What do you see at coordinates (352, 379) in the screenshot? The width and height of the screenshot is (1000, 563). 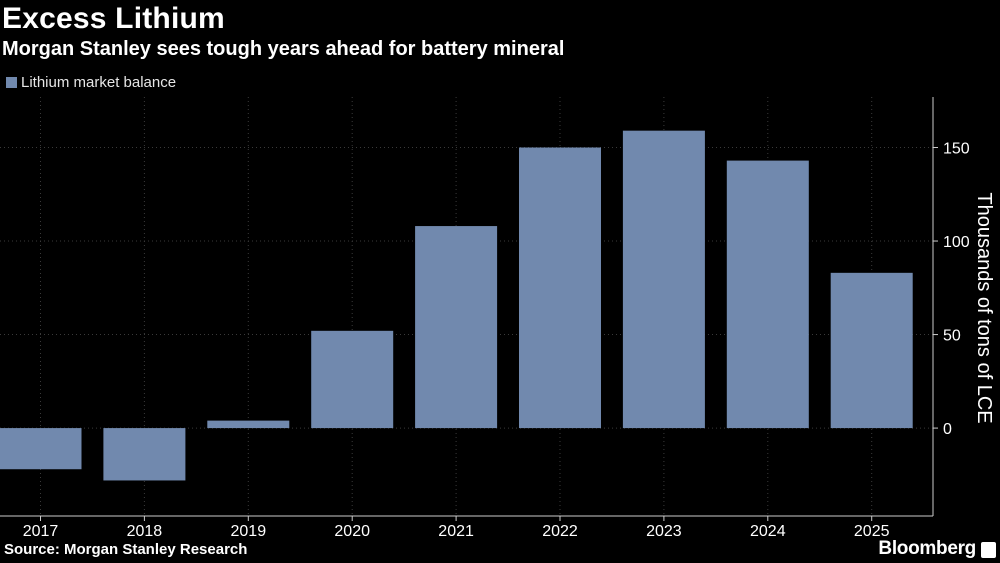 I see `bar-2020` at bounding box center [352, 379].